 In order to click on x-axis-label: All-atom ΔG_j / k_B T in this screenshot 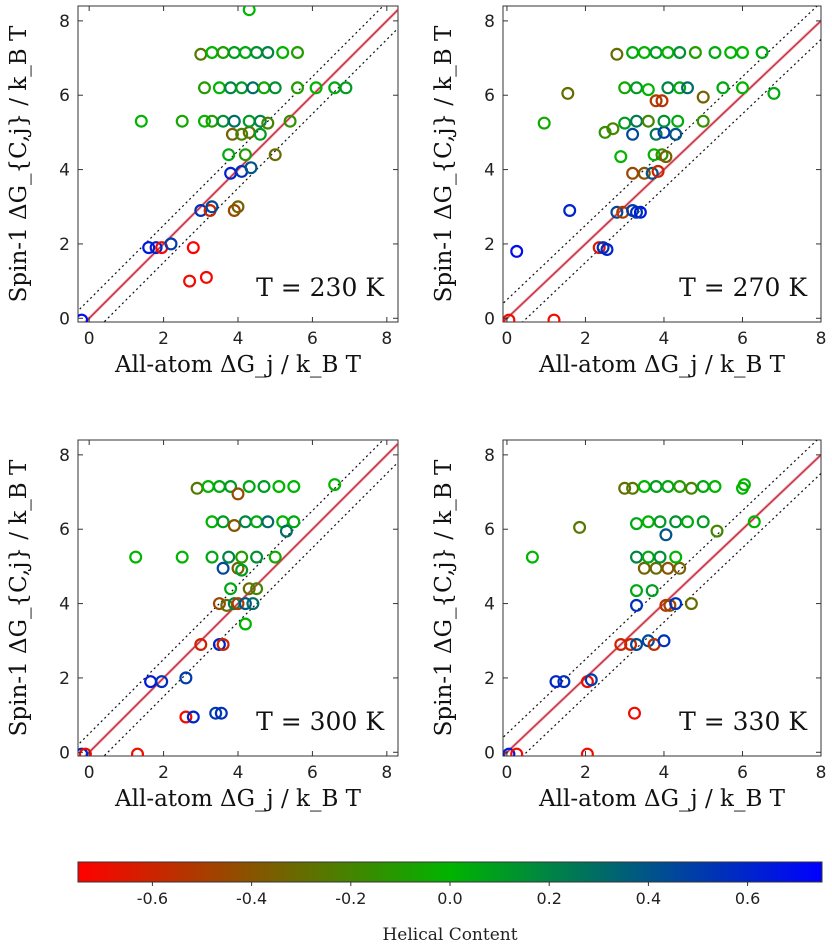, I will do `click(662, 799)`.